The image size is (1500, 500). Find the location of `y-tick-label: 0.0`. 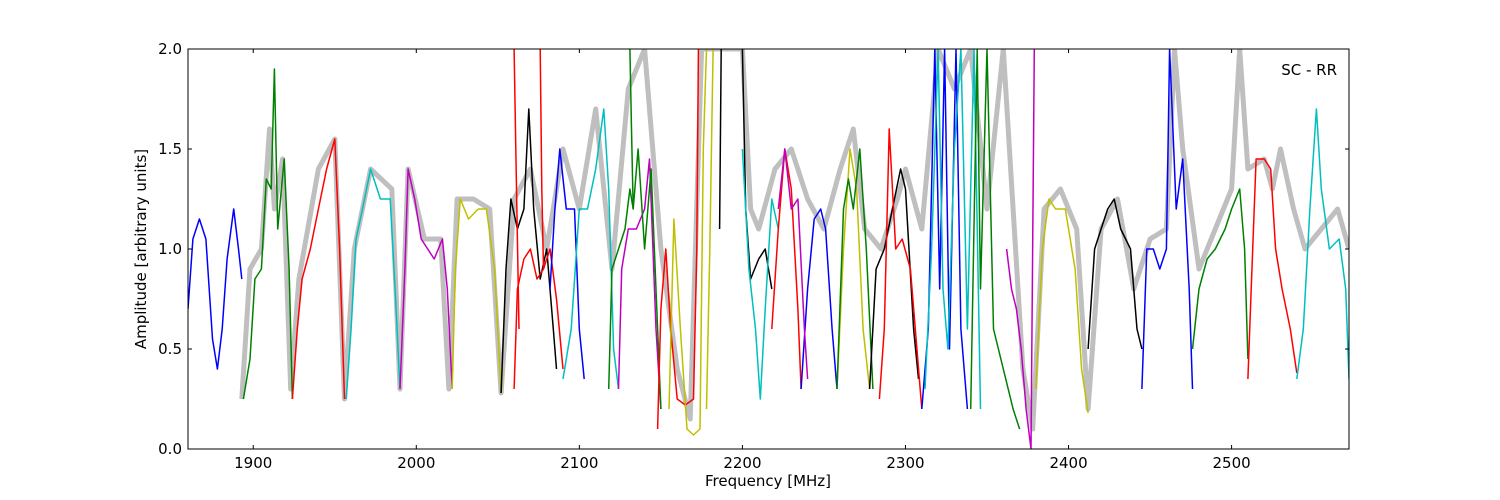

y-tick-label: 0.0 is located at coordinates (170, 449).